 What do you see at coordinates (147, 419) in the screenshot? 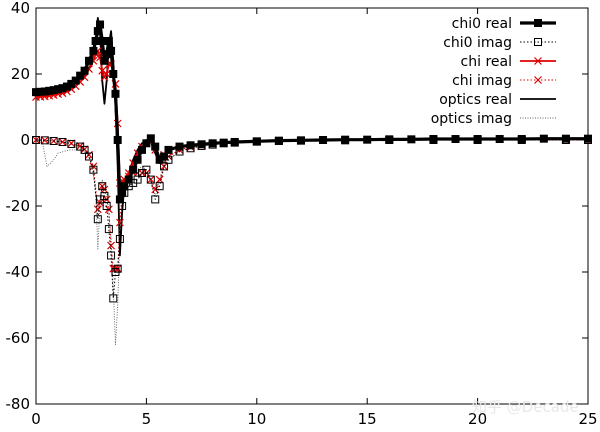
I see `x-tick-label: 5` at bounding box center [147, 419].